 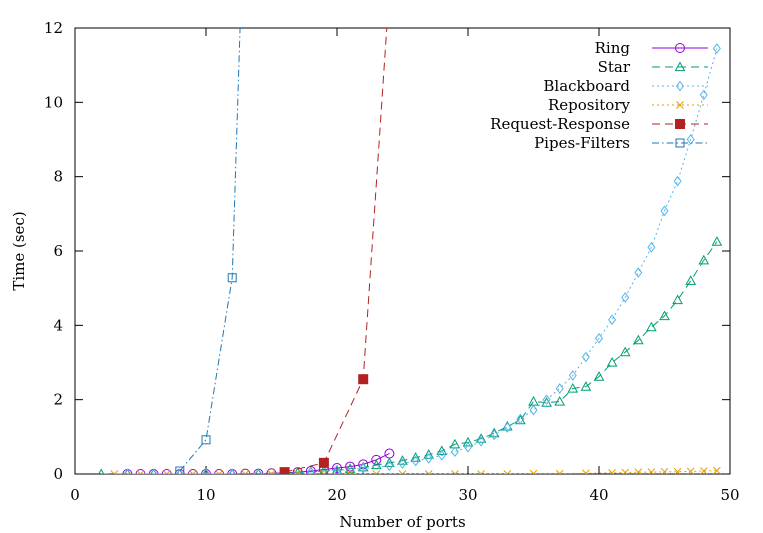 I want to click on legend-item: Request-Response, so click(x=599, y=124).